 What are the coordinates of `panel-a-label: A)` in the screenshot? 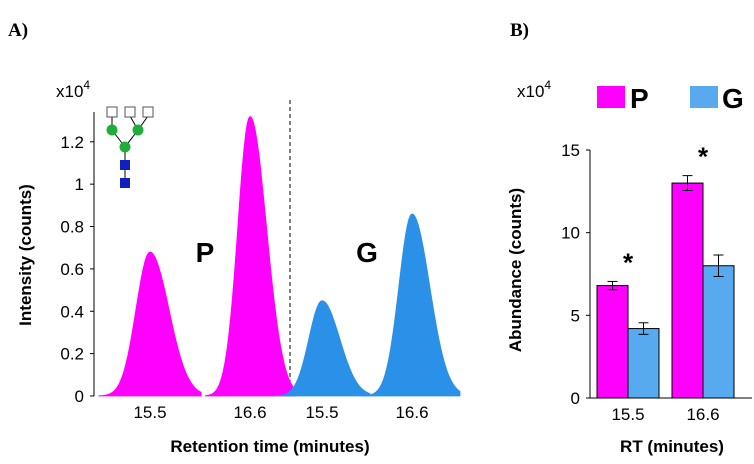 It's located at (18, 30).